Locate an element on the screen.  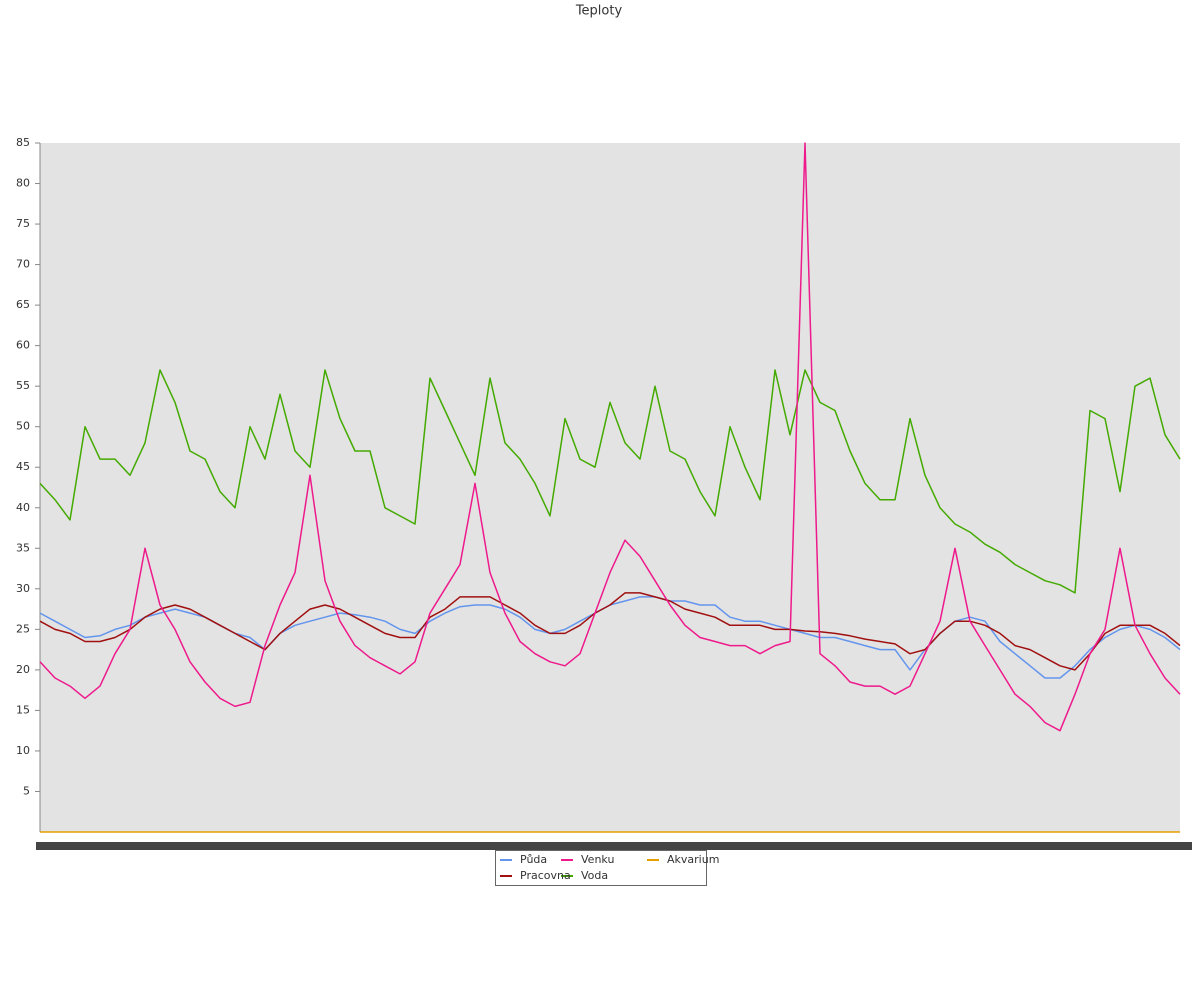
series-line is located at coordinates (610, 631).